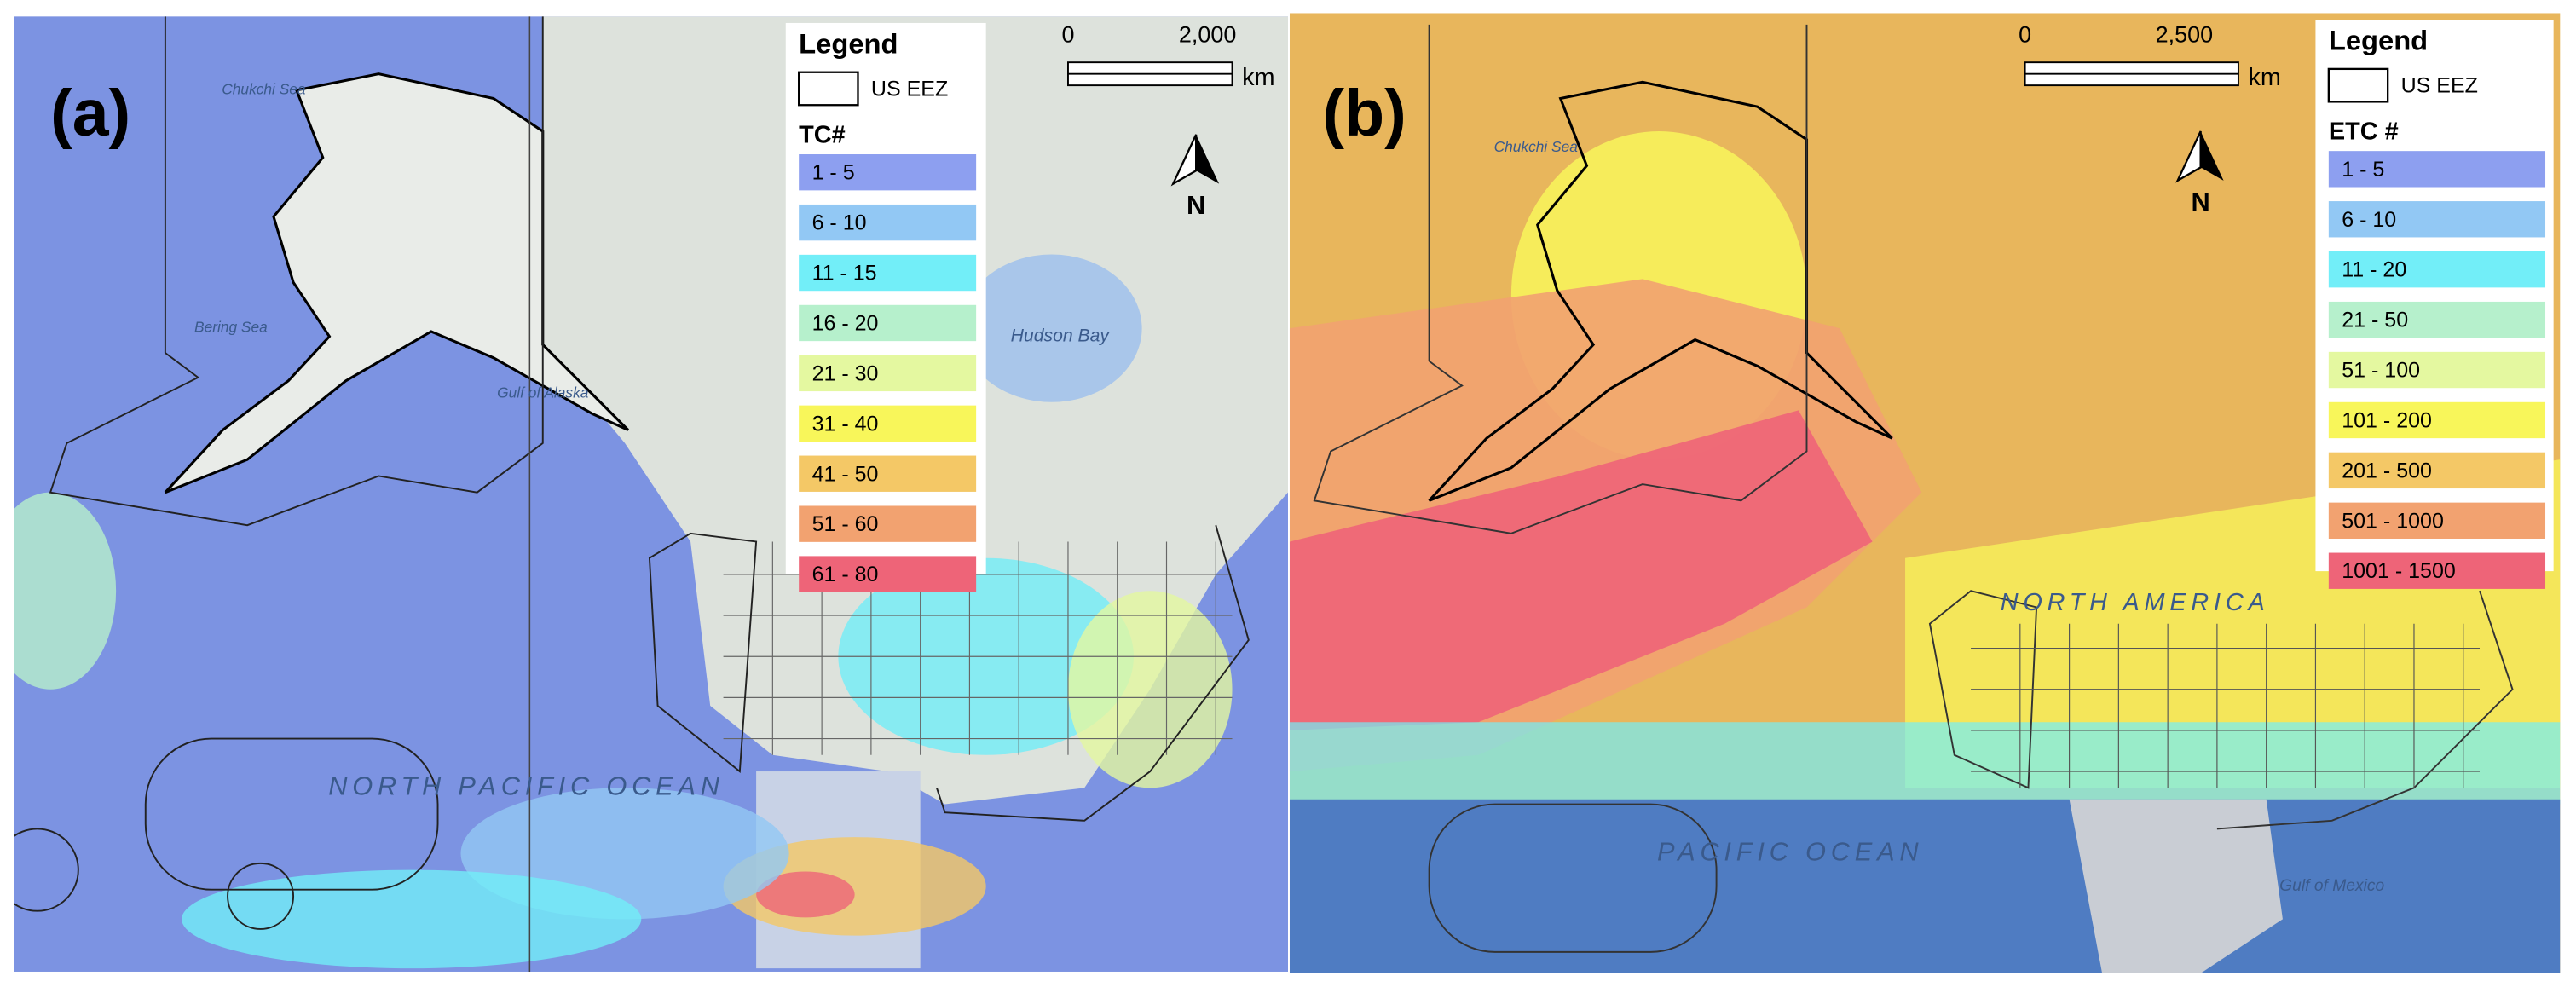  I want to click on legend-subtitle: TC#, so click(822, 134).